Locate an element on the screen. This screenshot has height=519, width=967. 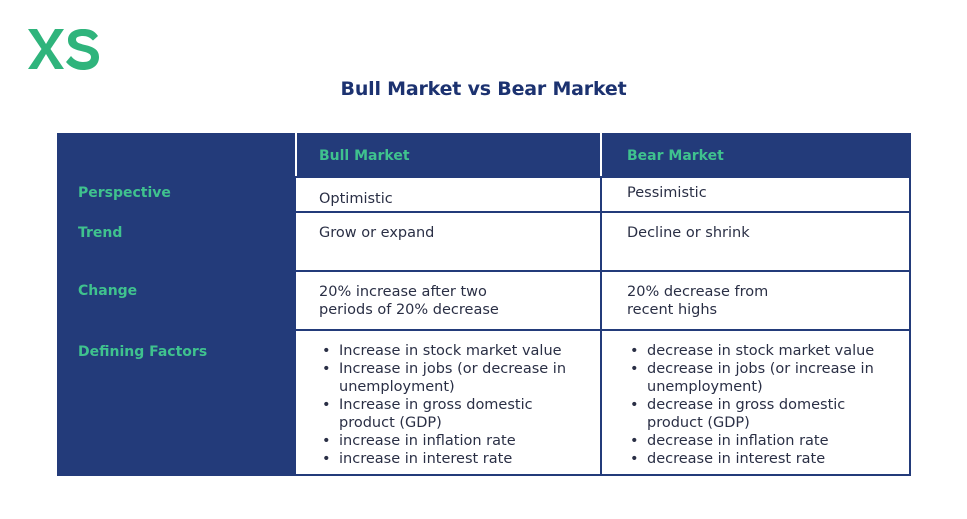
list-item: Increase in stock market value is located at coordinates (454, 351).